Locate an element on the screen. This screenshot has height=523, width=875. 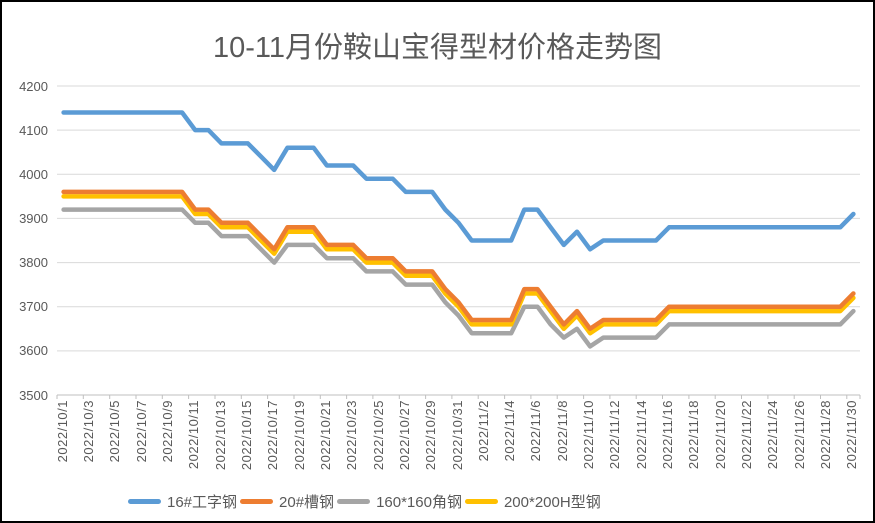
y-axis-label: 3800 is located at coordinates (33, 263).